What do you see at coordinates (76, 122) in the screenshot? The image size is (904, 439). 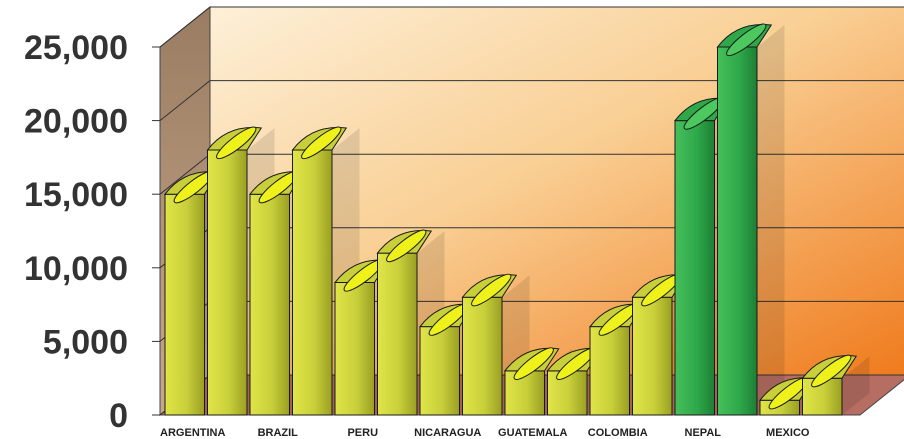 I see `y-tick-label: 20,000` at bounding box center [76, 122].